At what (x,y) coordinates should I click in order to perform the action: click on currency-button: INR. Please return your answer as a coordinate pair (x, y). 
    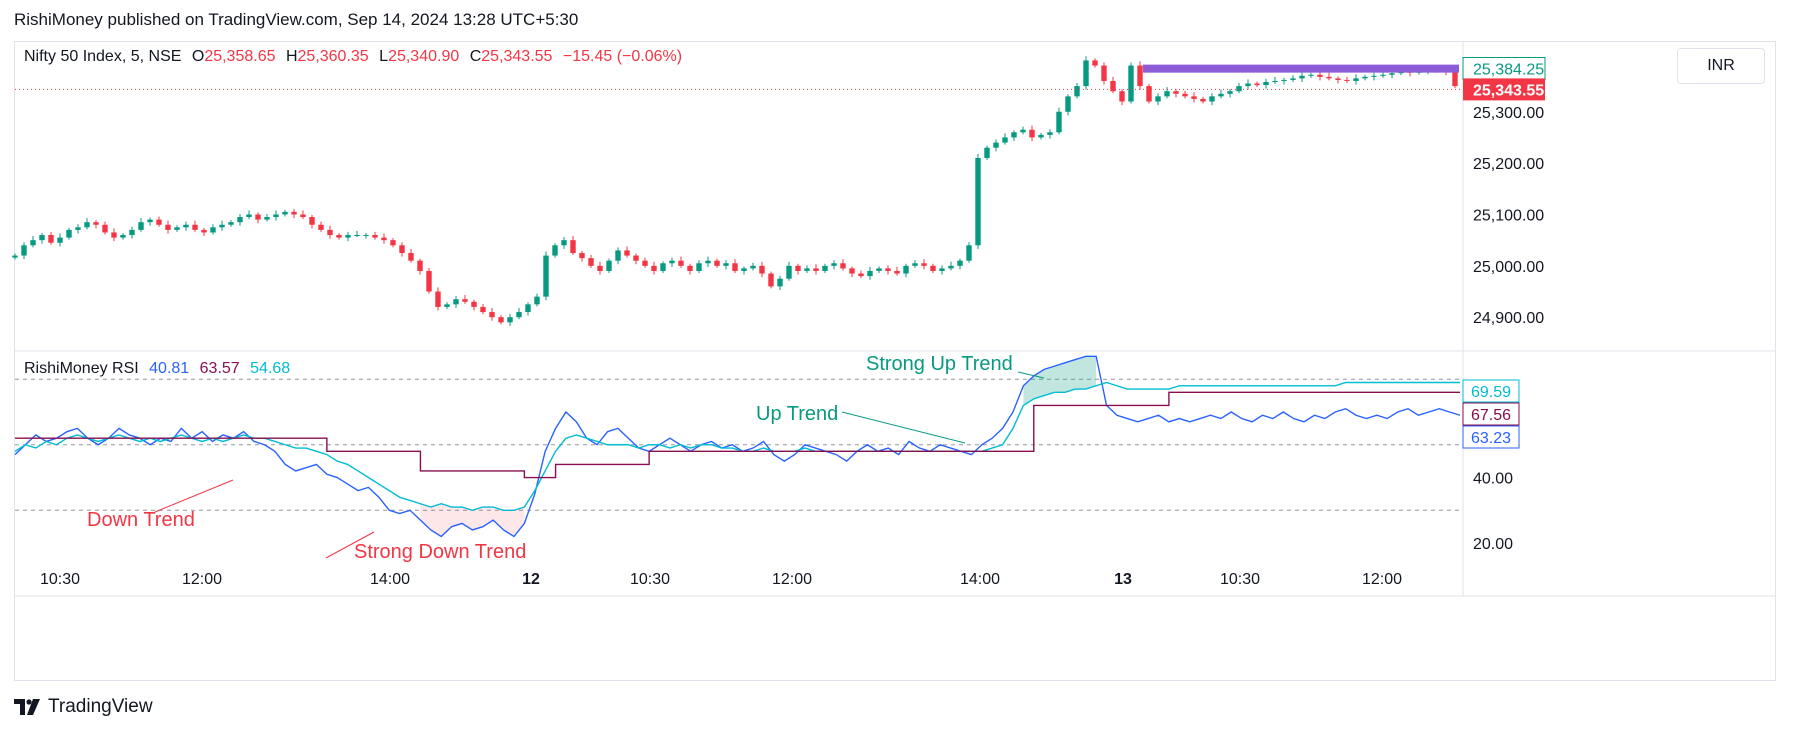
    Looking at the image, I should click on (1721, 66).